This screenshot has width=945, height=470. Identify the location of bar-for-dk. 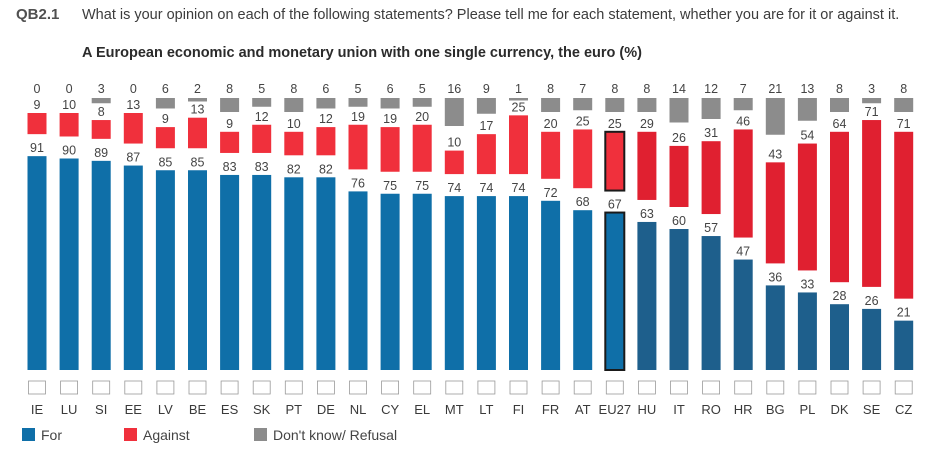
(839, 337).